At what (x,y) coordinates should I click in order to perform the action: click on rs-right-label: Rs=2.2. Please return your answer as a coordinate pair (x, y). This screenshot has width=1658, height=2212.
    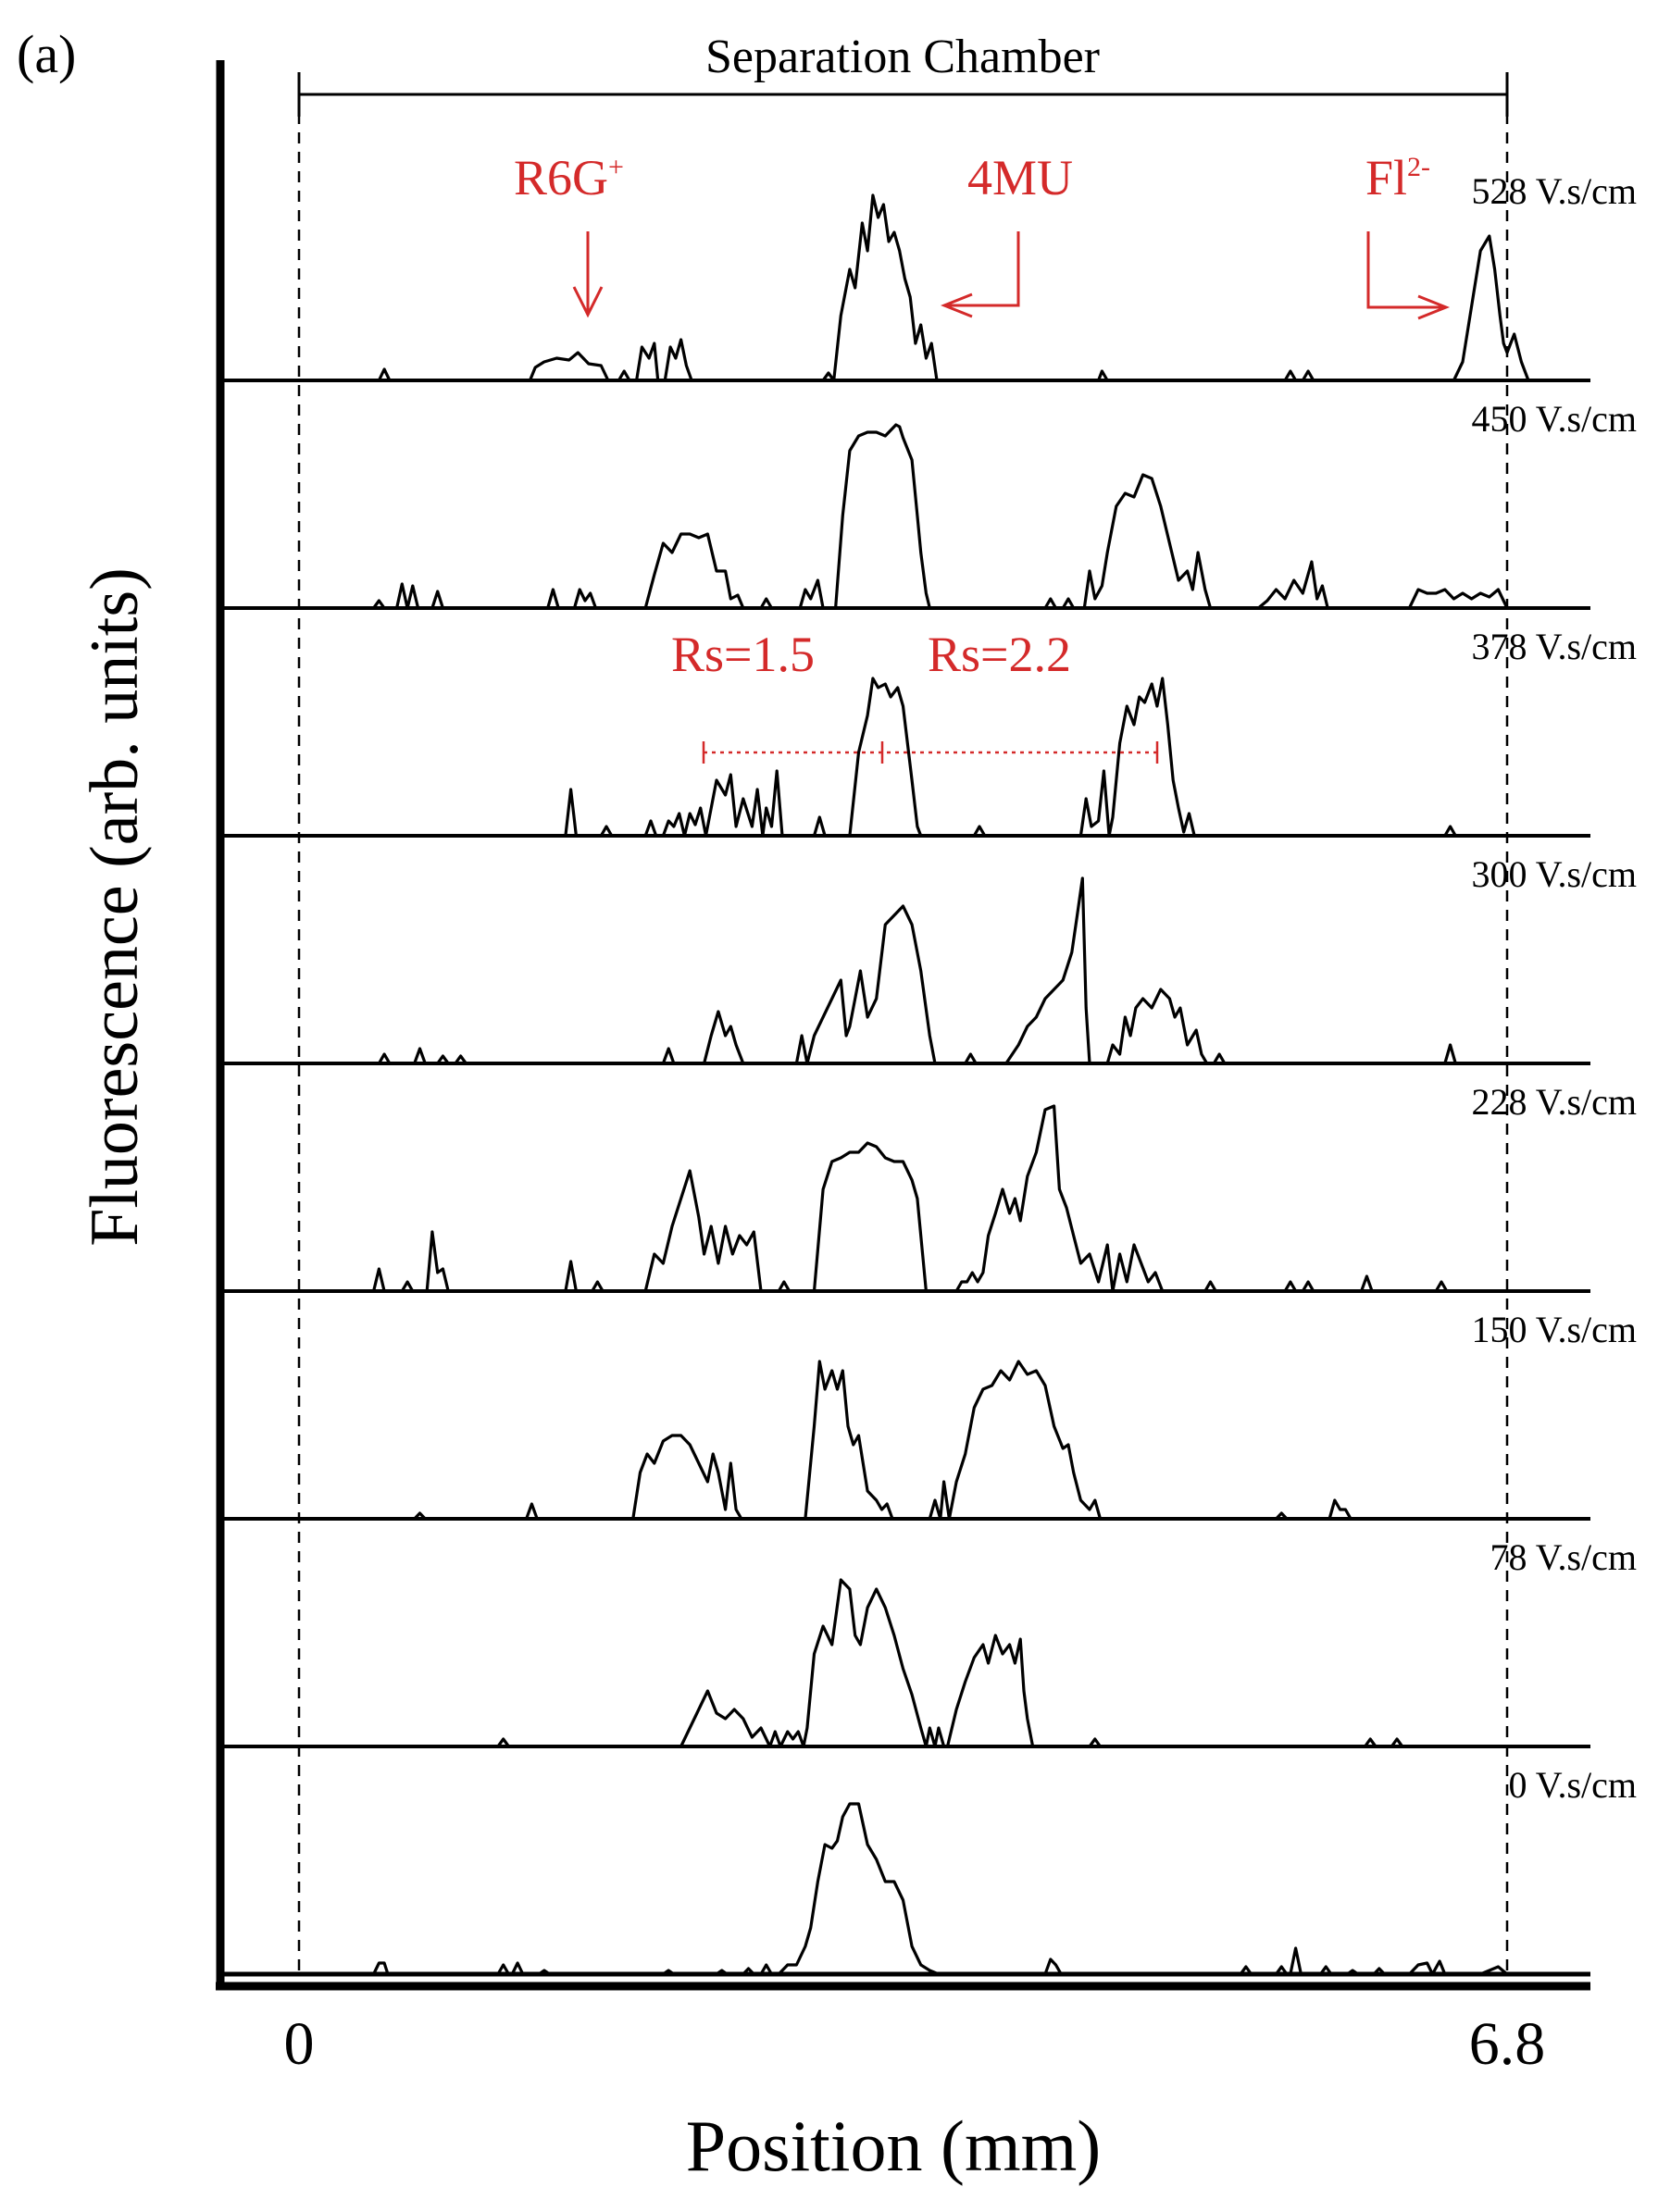
    Looking at the image, I should click on (1000, 654).